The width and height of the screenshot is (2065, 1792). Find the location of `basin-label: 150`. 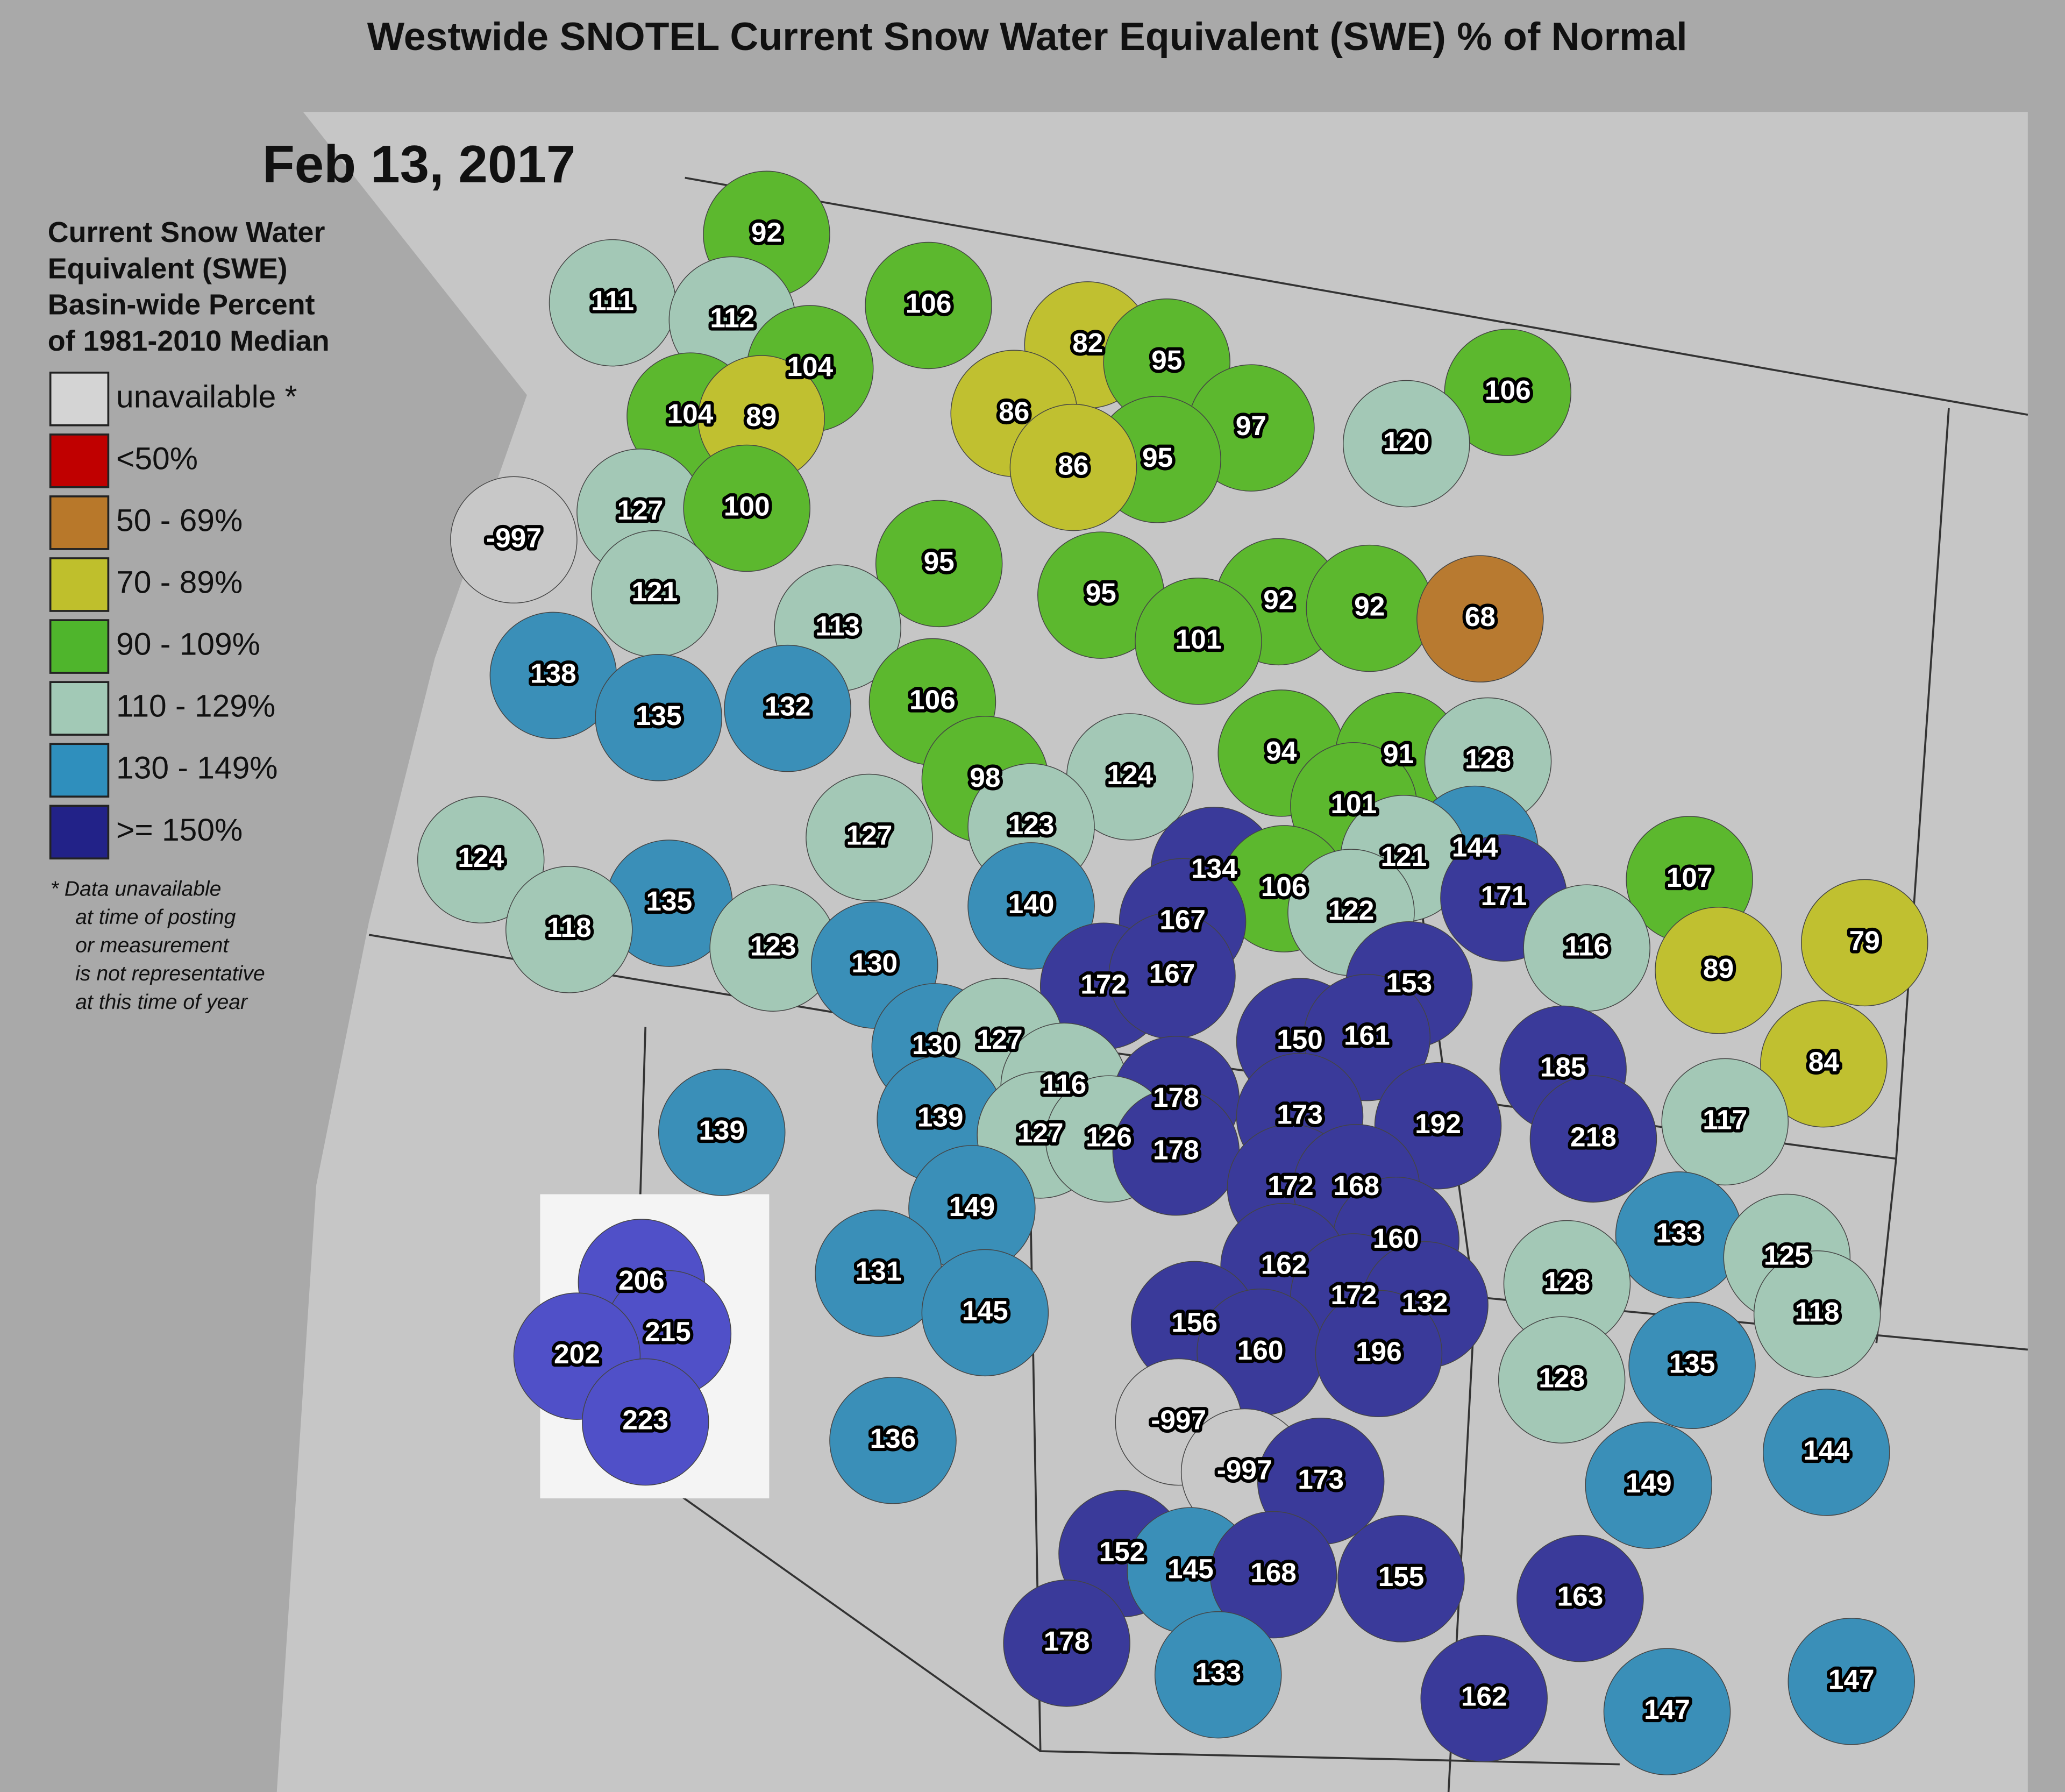

basin-label: 150 is located at coordinates (1300, 1039).